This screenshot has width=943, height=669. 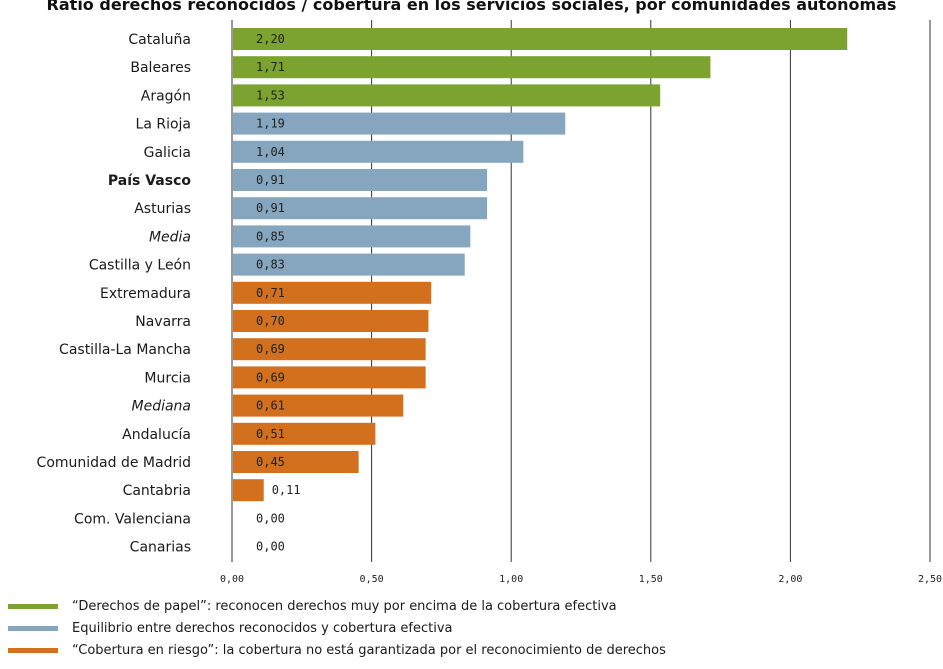 I want to click on category-label: Extremadura, so click(x=145, y=294).